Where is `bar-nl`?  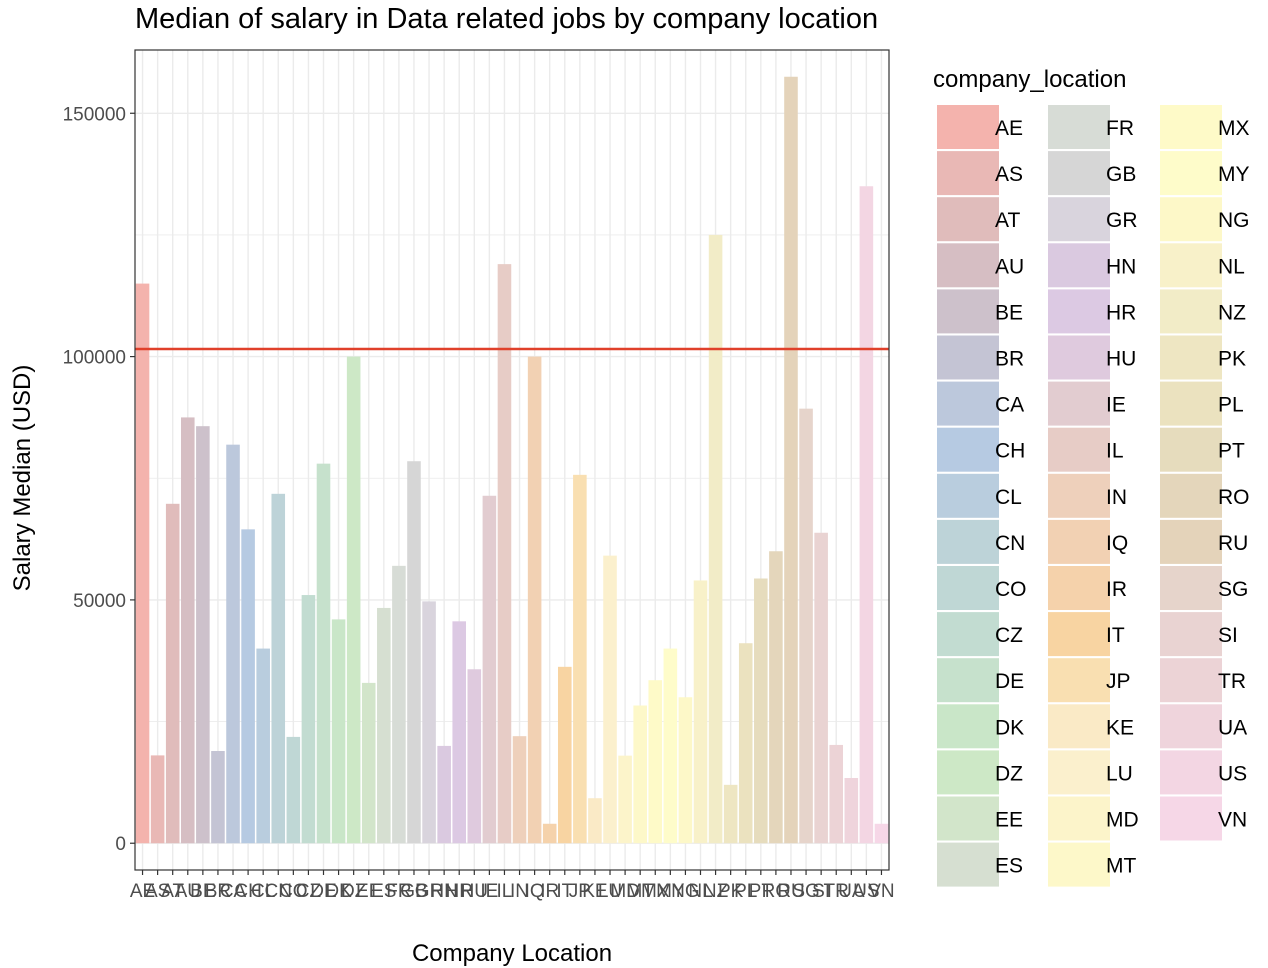 bar-nl is located at coordinates (700, 712).